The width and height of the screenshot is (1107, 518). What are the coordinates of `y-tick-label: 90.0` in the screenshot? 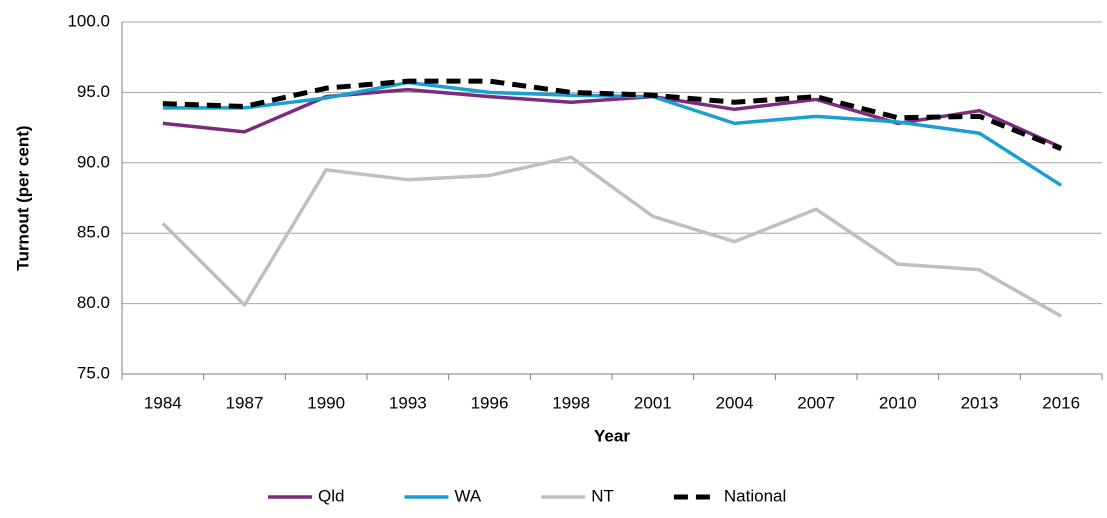 It's located at (93, 161).